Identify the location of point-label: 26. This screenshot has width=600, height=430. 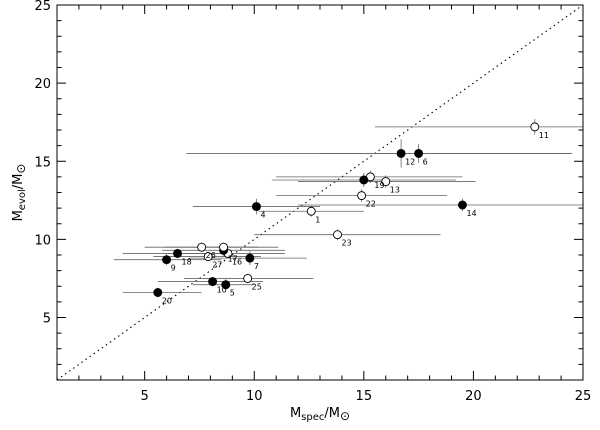
(211, 255).